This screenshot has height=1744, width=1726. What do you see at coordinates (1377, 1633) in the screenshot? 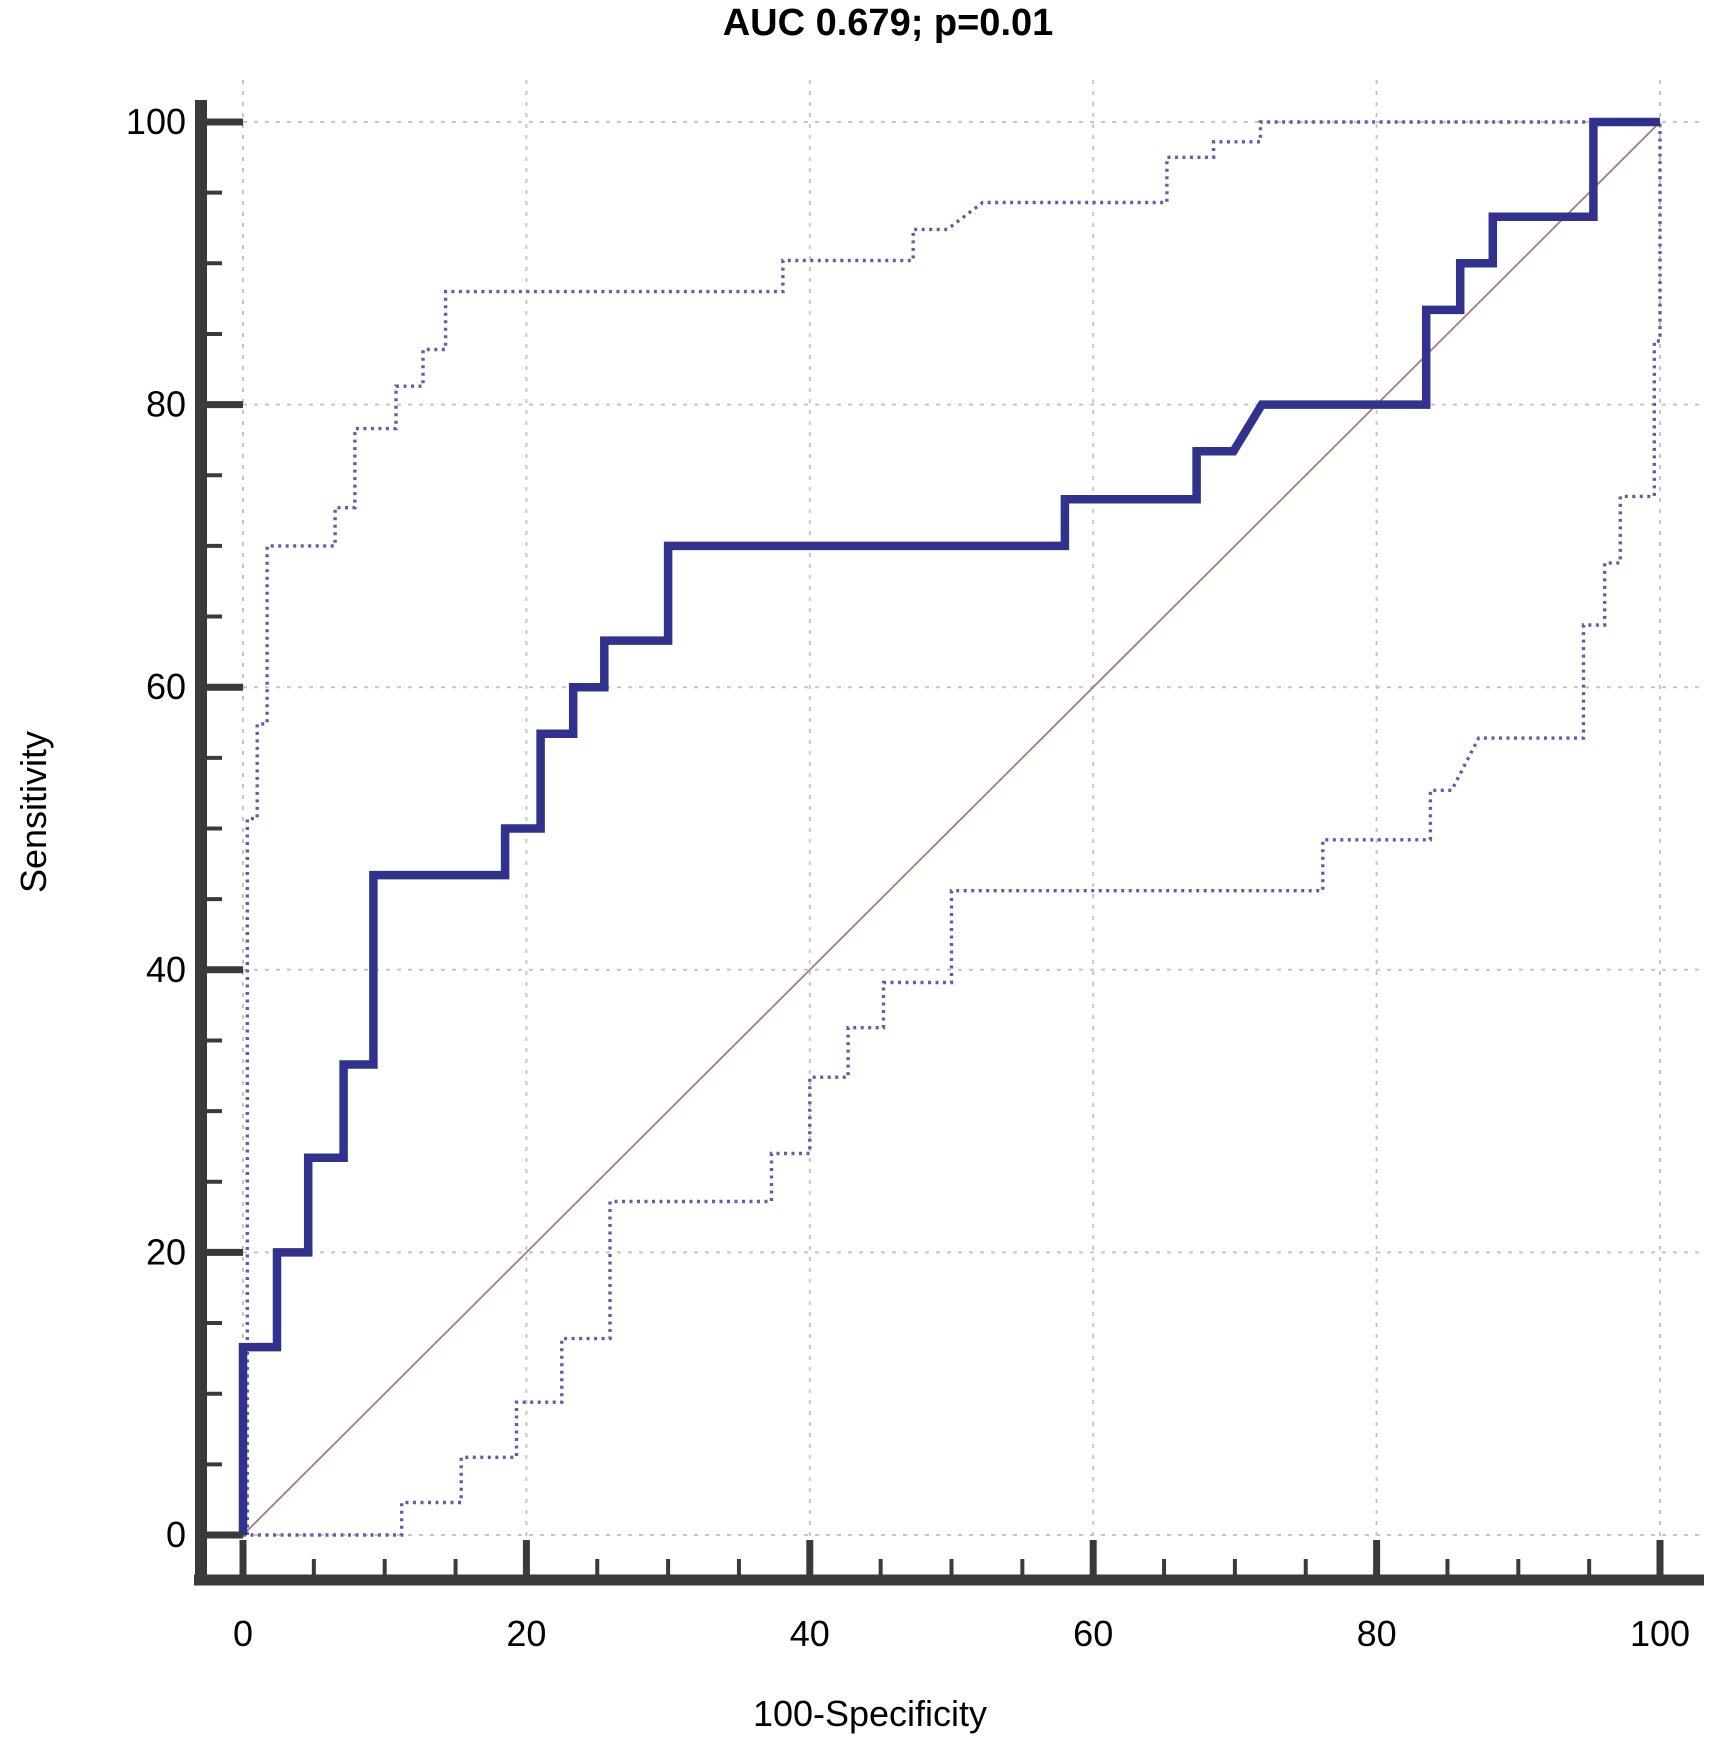
I see `x-tick-label: 80` at bounding box center [1377, 1633].